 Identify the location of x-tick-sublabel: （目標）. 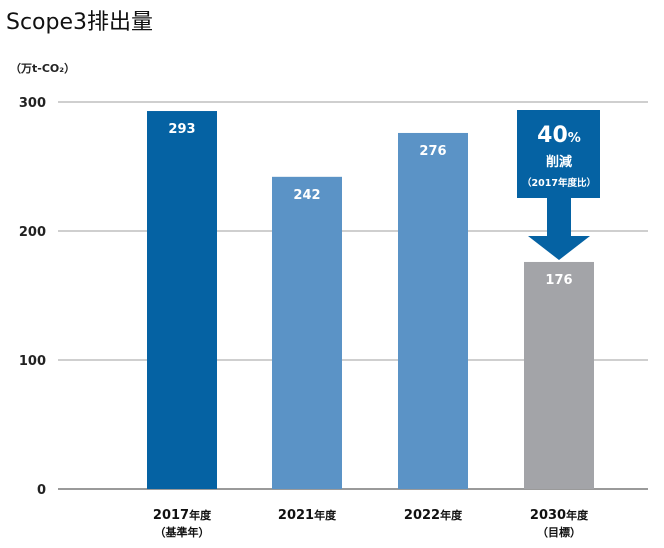
(559, 532).